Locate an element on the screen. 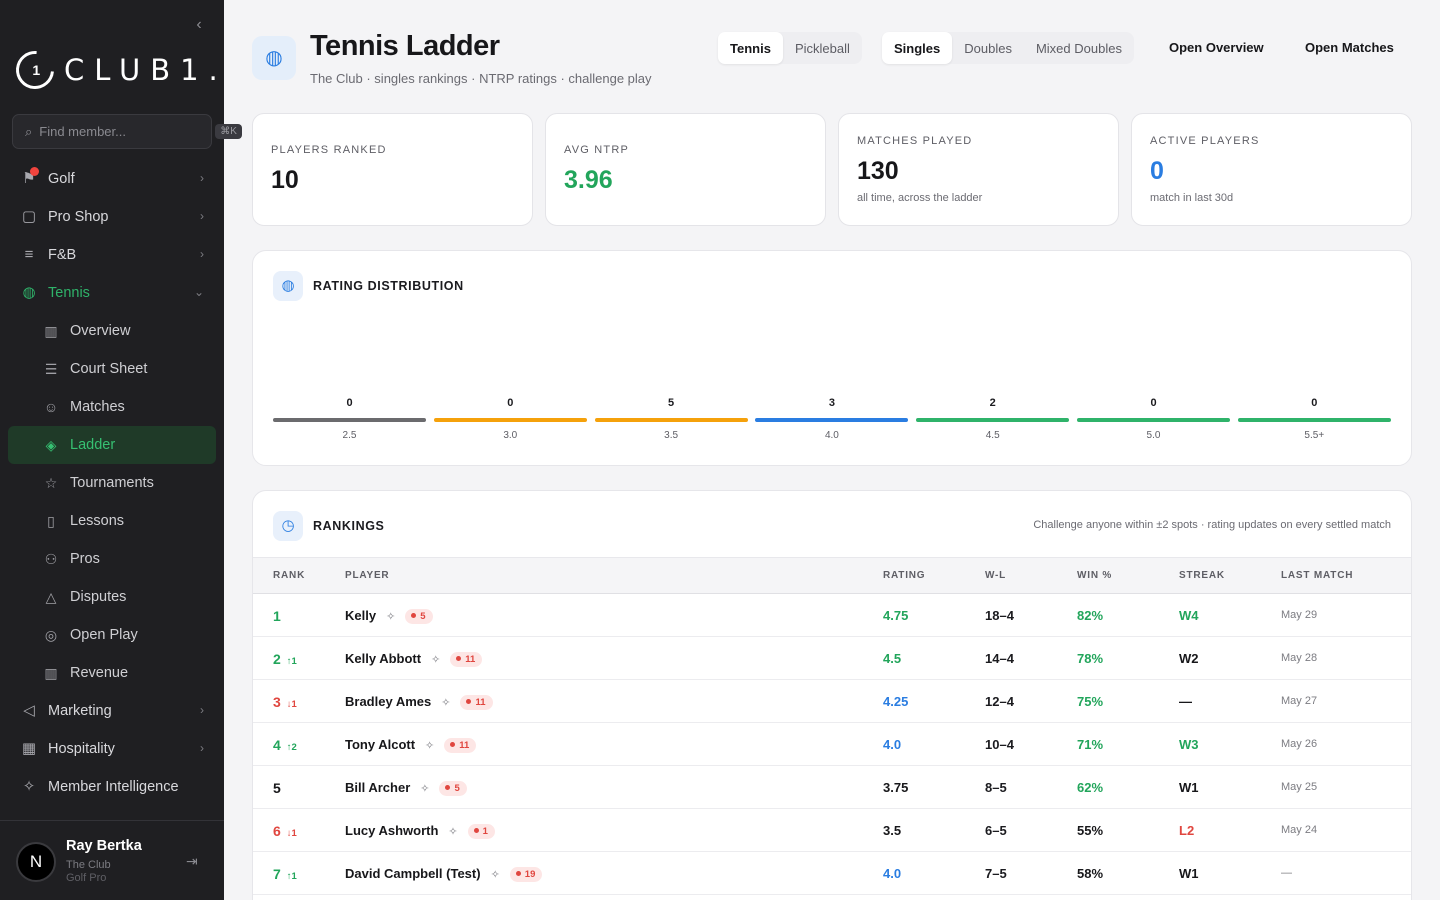  sidebar-item-matches: ☺ Matches is located at coordinates (112, 407).